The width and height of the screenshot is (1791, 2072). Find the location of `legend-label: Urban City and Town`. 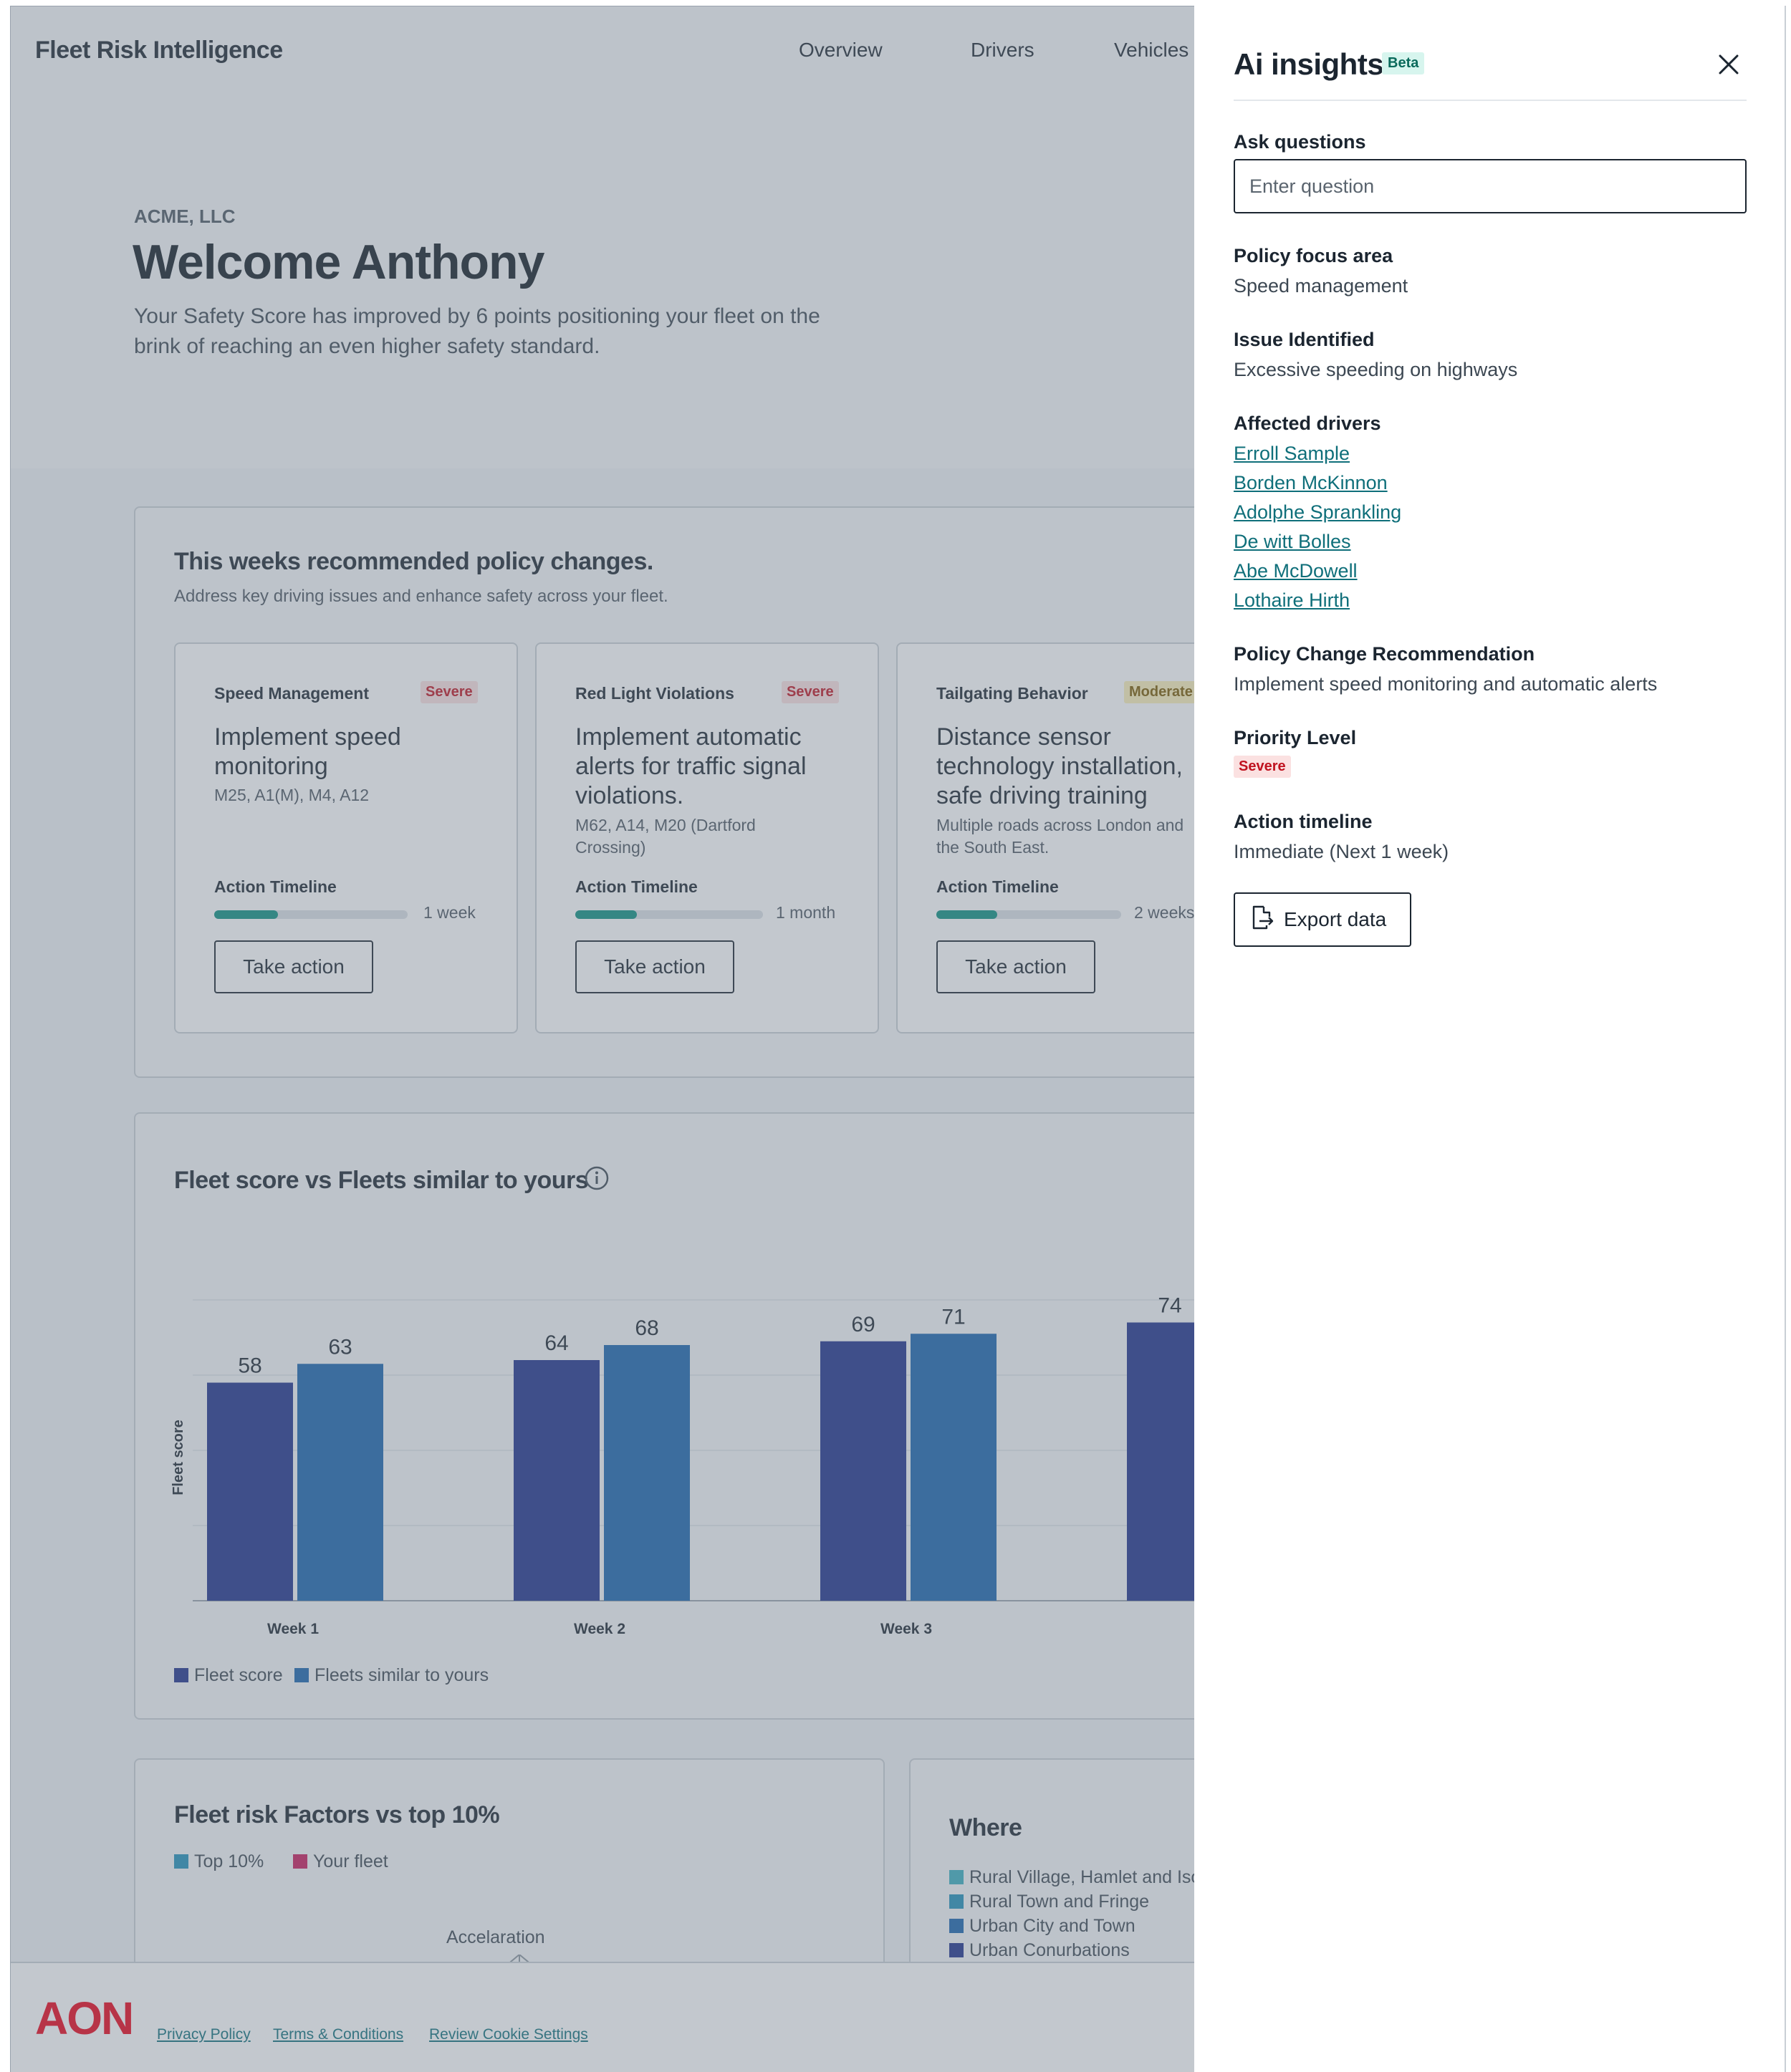

legend-label: Urban City and Town is located at coordinates (1052, 1926).